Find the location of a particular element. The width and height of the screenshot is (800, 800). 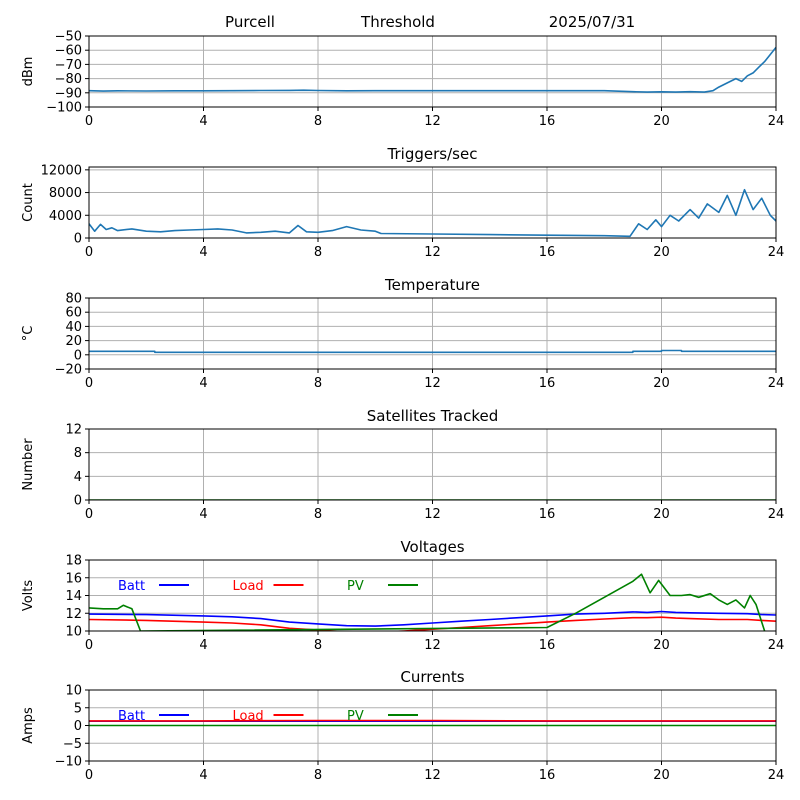

y-tick-label: 8 is located at coordinates (78, 453).